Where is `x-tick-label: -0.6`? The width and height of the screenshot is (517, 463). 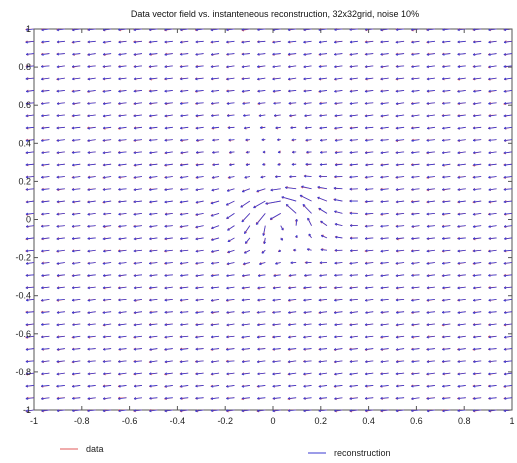 x-tick-label: -0.6 is located at coordinates (130, 421).